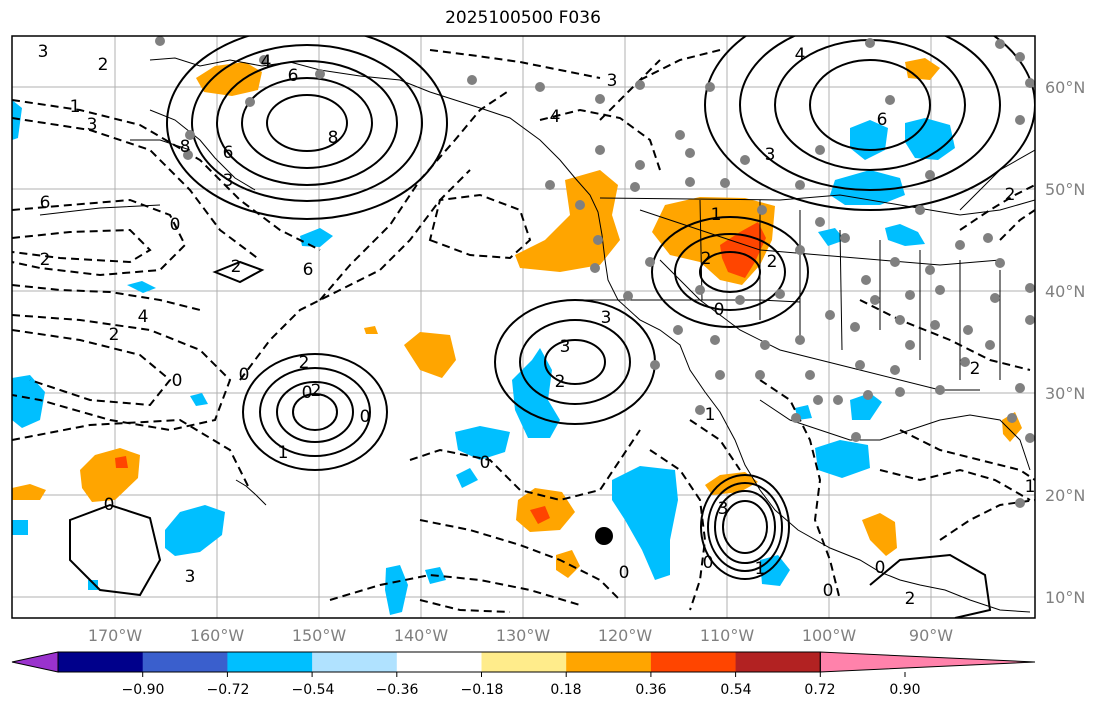 The height and width of the screenshot is (712, 1105). Describe the element at coordinates (421, 635) in the screenshot. I see `lon-label-140w: 140°W` at that location.